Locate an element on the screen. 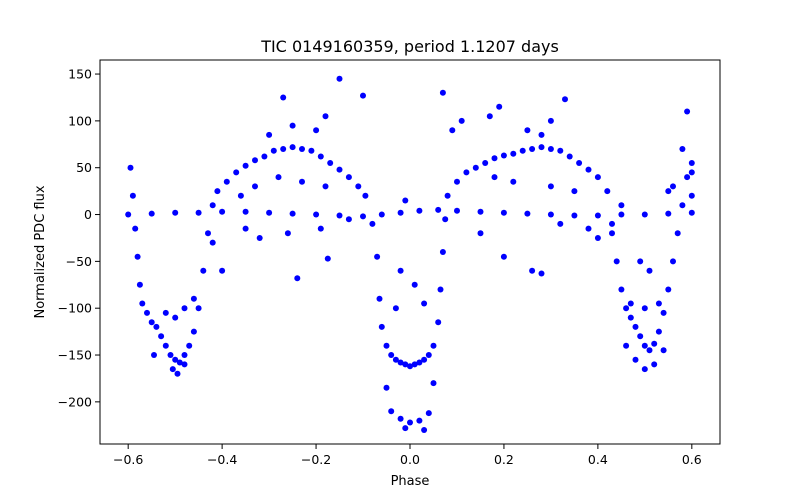  y-tick-label: 100 is located at coordinates (80, 120).